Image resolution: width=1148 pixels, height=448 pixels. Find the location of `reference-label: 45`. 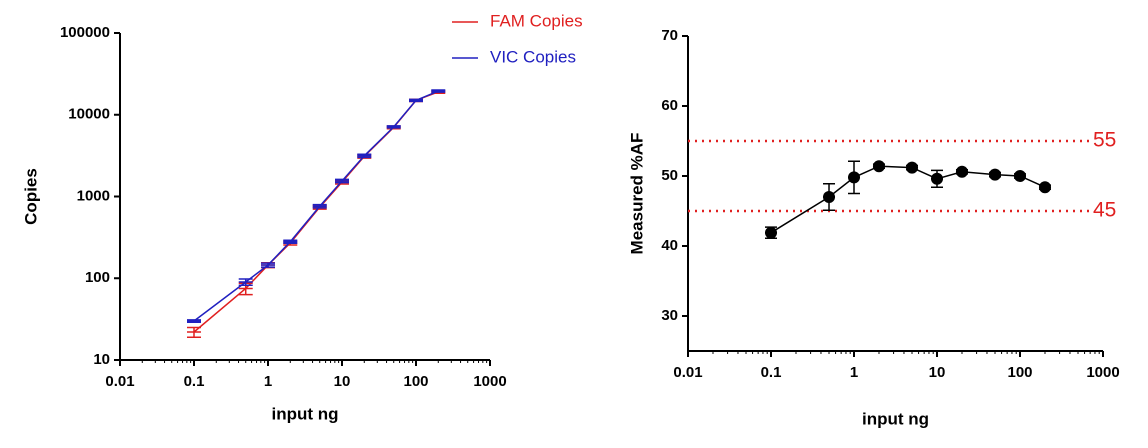

reference-label: 45 is located at coordinates (1104, 210).